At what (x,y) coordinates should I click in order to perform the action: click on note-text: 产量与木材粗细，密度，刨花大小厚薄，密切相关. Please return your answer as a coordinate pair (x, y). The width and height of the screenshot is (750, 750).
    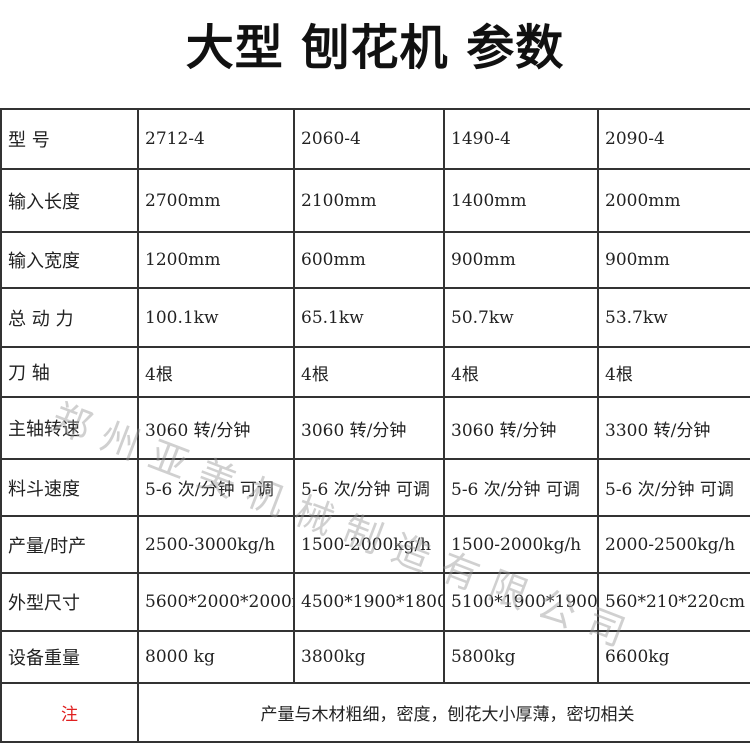
    Looking at the image, I should click on (443, 712).